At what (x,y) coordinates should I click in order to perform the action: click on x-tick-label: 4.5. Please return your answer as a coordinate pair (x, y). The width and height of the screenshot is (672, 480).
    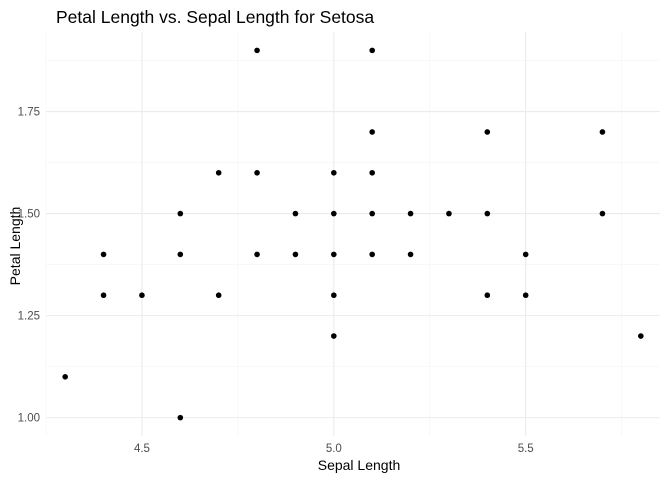
    Looking at the image, I should click on (142, 449).